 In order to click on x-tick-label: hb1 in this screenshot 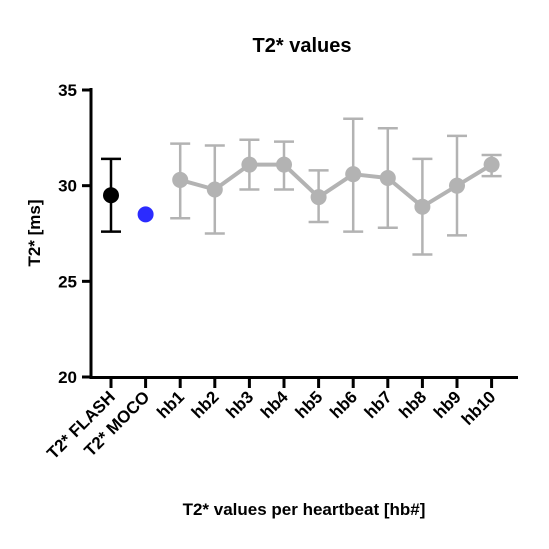, I will do `click(170, 404)`.